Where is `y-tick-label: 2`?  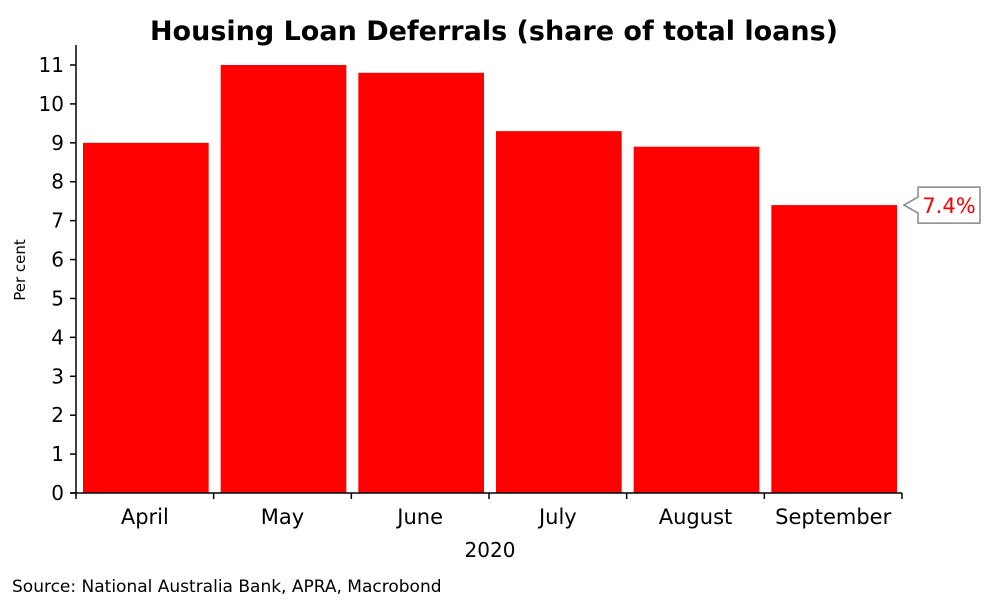
y-tick-label: 2 is located at coordinates (57, 415).